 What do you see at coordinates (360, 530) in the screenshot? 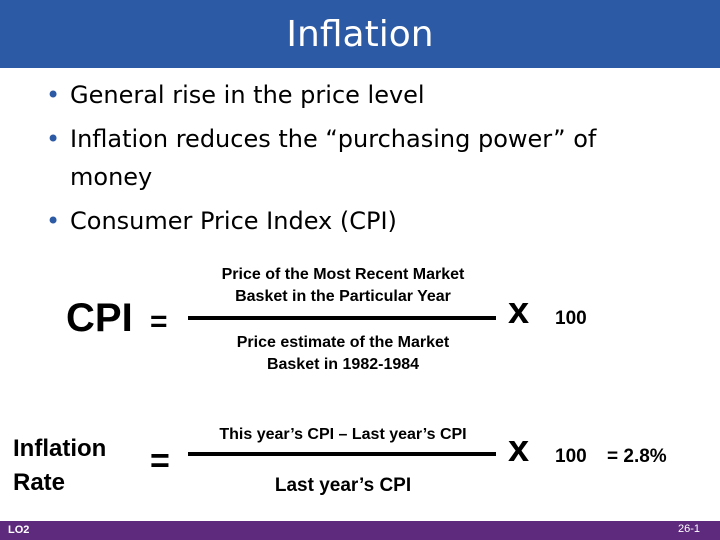
I see `footer-bar: LO2 26-1` at bounding box center [360, 530].